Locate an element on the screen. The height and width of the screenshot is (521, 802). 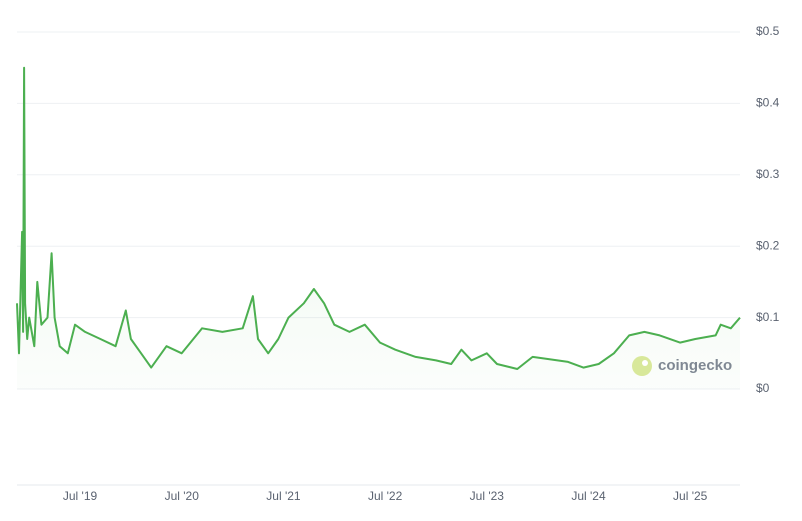
y-tick-label: $0.4 is located at coordinates (768, 103).